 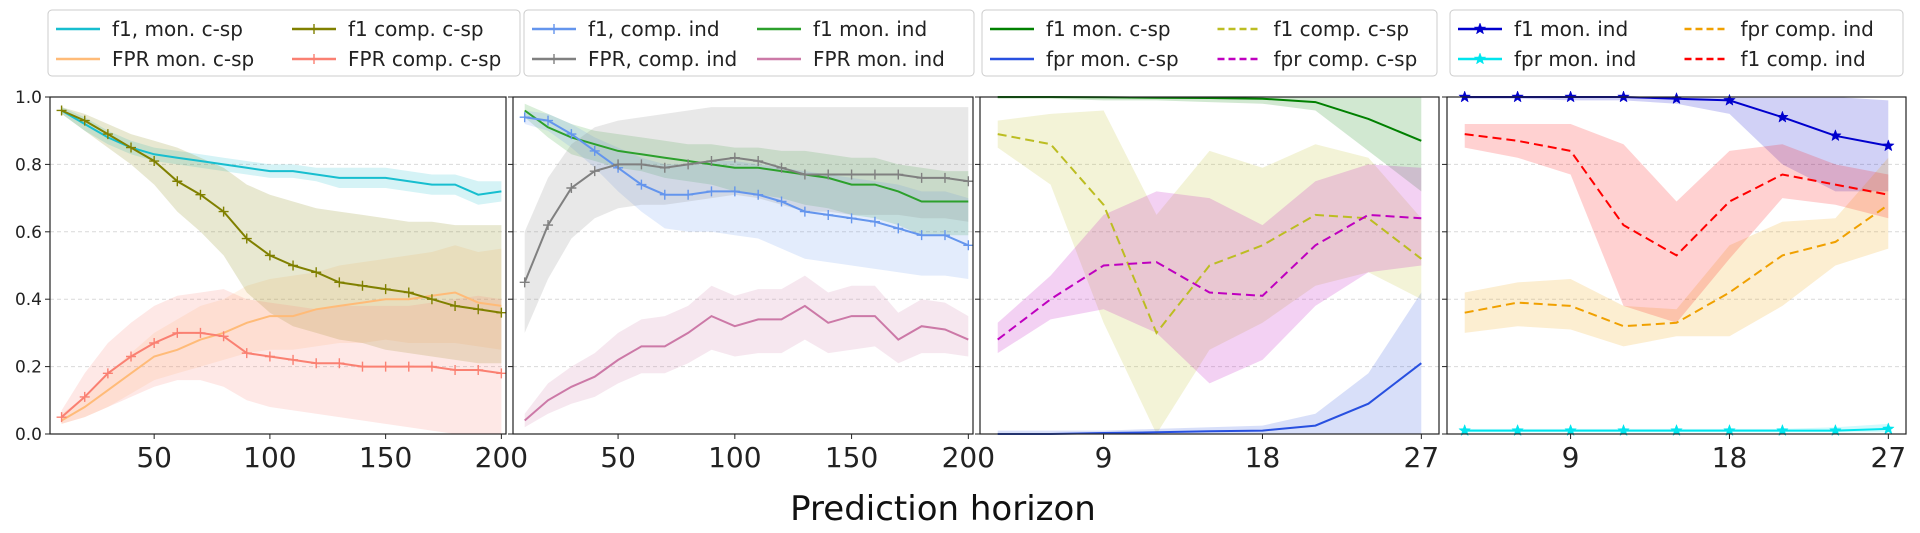 What do you see at coordinates (1571, 29) in the screenshot?
I see `legend-label: f1 mon. ind` at bounding box center [1571, 29].